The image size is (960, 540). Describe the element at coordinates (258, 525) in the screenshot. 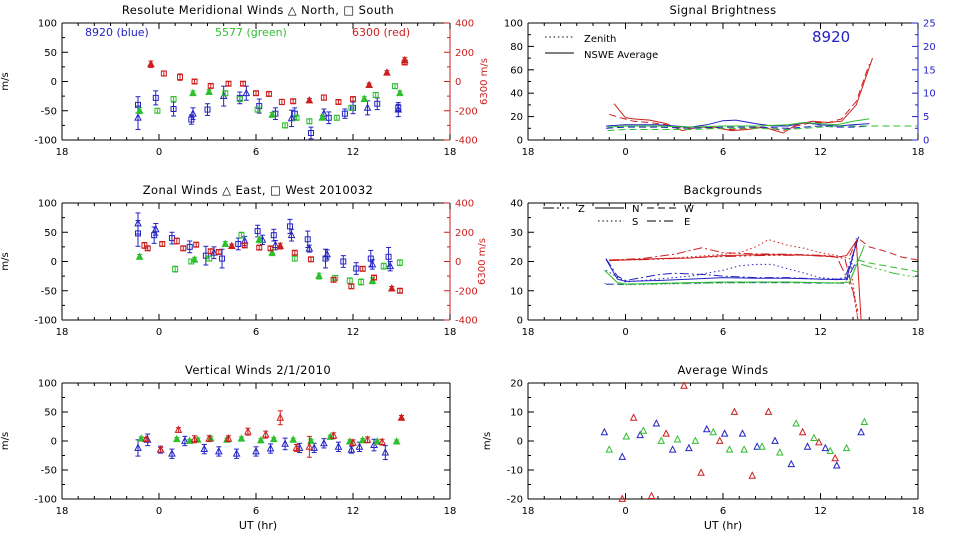

I see `x-axis-label-vertical-winds: UT (hr)` at that location.